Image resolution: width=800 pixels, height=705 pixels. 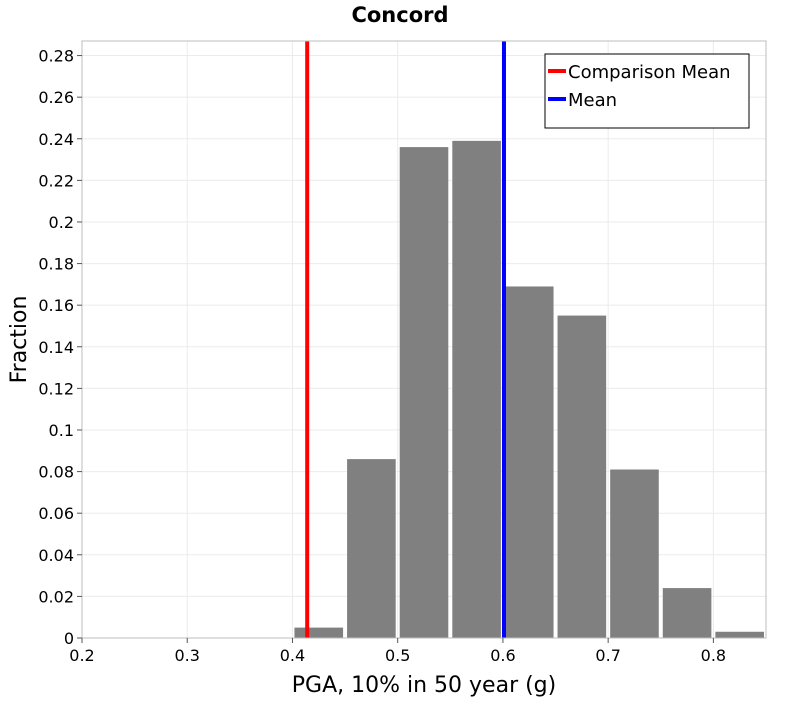 What do you see at coordinates (56, 139) in the screenshot?
I see `y-tick-label: 0.24` at bounding box center [56, 139].